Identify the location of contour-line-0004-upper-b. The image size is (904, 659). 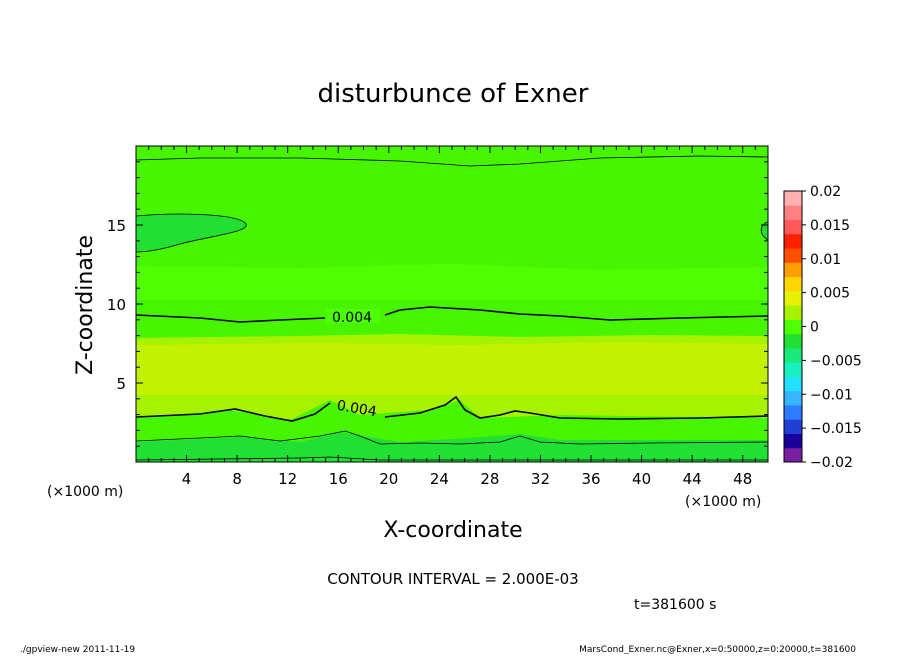
(576, 313).